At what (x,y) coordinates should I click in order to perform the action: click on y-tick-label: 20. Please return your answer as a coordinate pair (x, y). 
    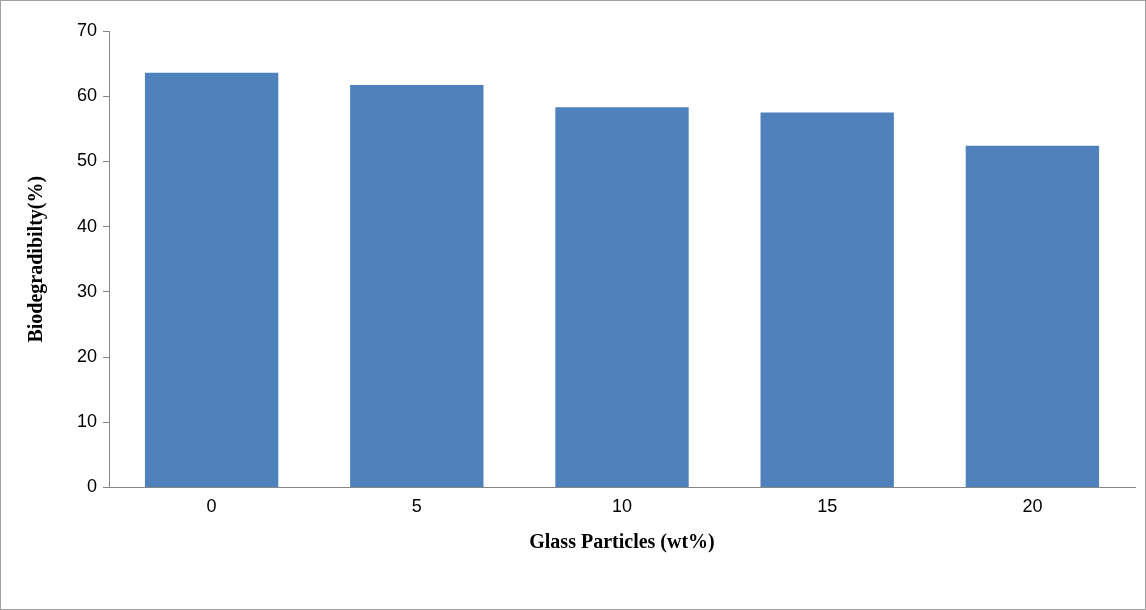
    Looking at the image, I should click on (87, 355).